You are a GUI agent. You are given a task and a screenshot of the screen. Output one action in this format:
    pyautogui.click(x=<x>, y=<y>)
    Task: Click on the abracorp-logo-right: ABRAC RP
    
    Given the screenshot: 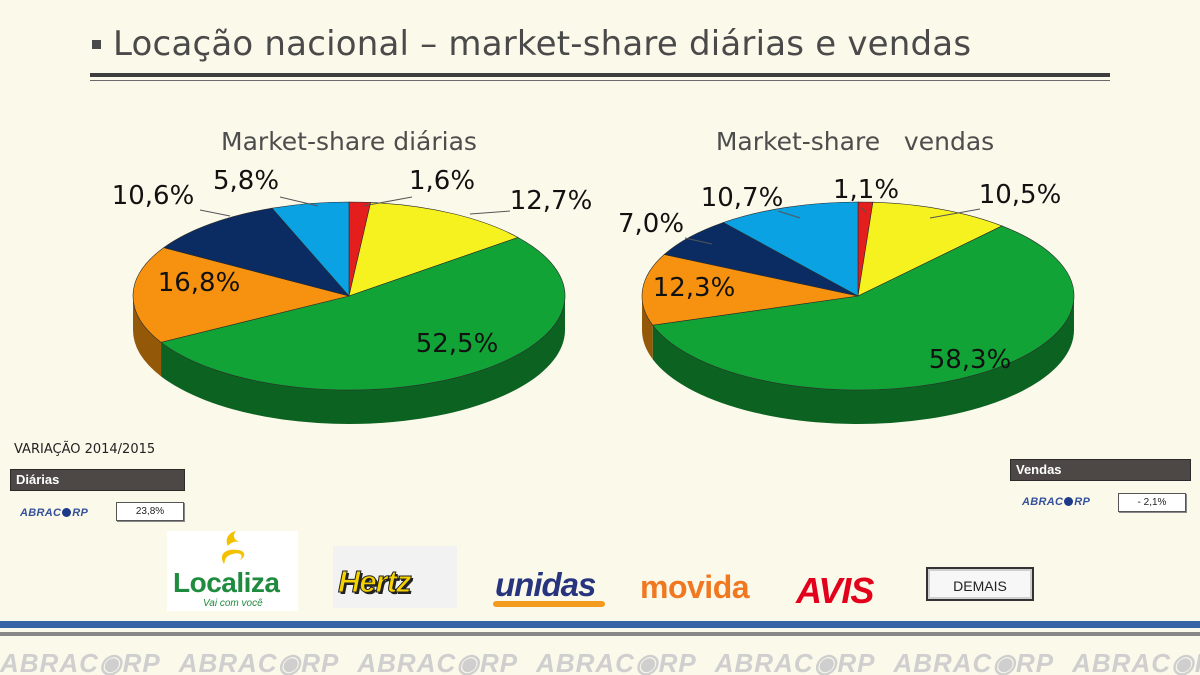 What is the action you would take?
    pyautogui.click(x=1056, y=502)
    